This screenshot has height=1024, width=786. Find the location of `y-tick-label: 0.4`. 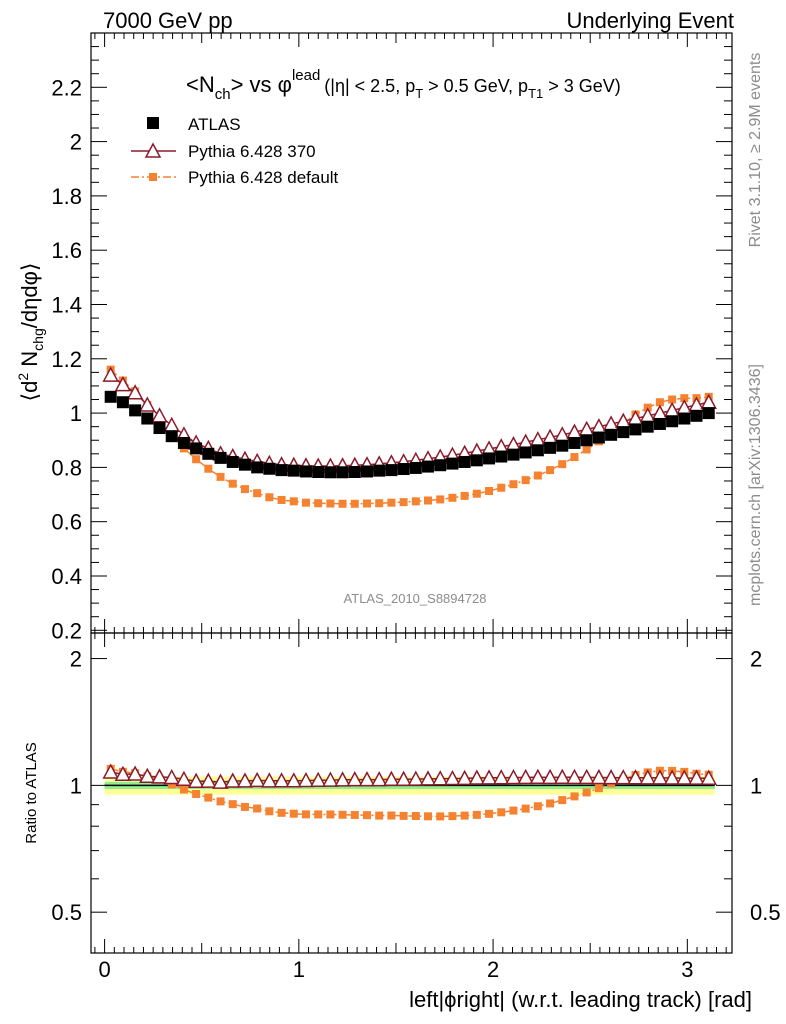

y-tick-label: 0.4 is located at coordinates (66, 576).